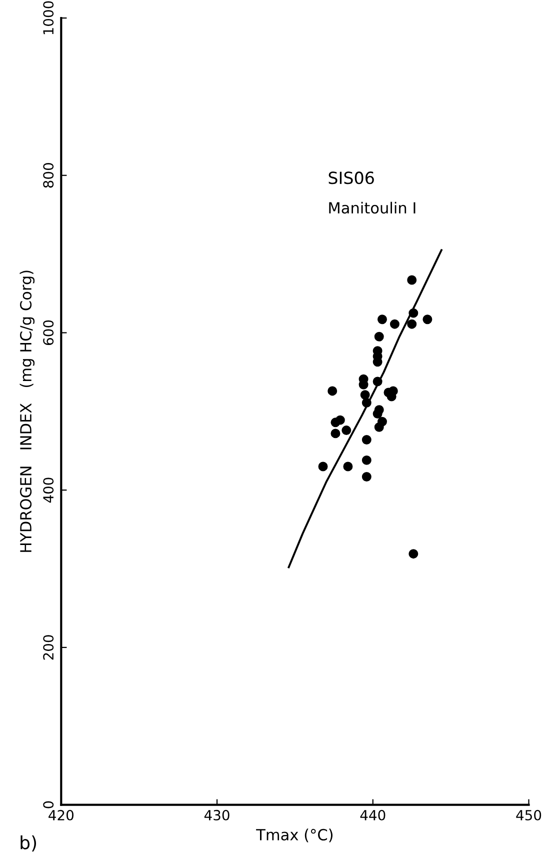 The image size is (556, 858). Describe the element at coordinates (27, 411) in the screenshot. I see `y-axis-title: HYDROGEN INDEX (mg HC/g Corg)` at that location.